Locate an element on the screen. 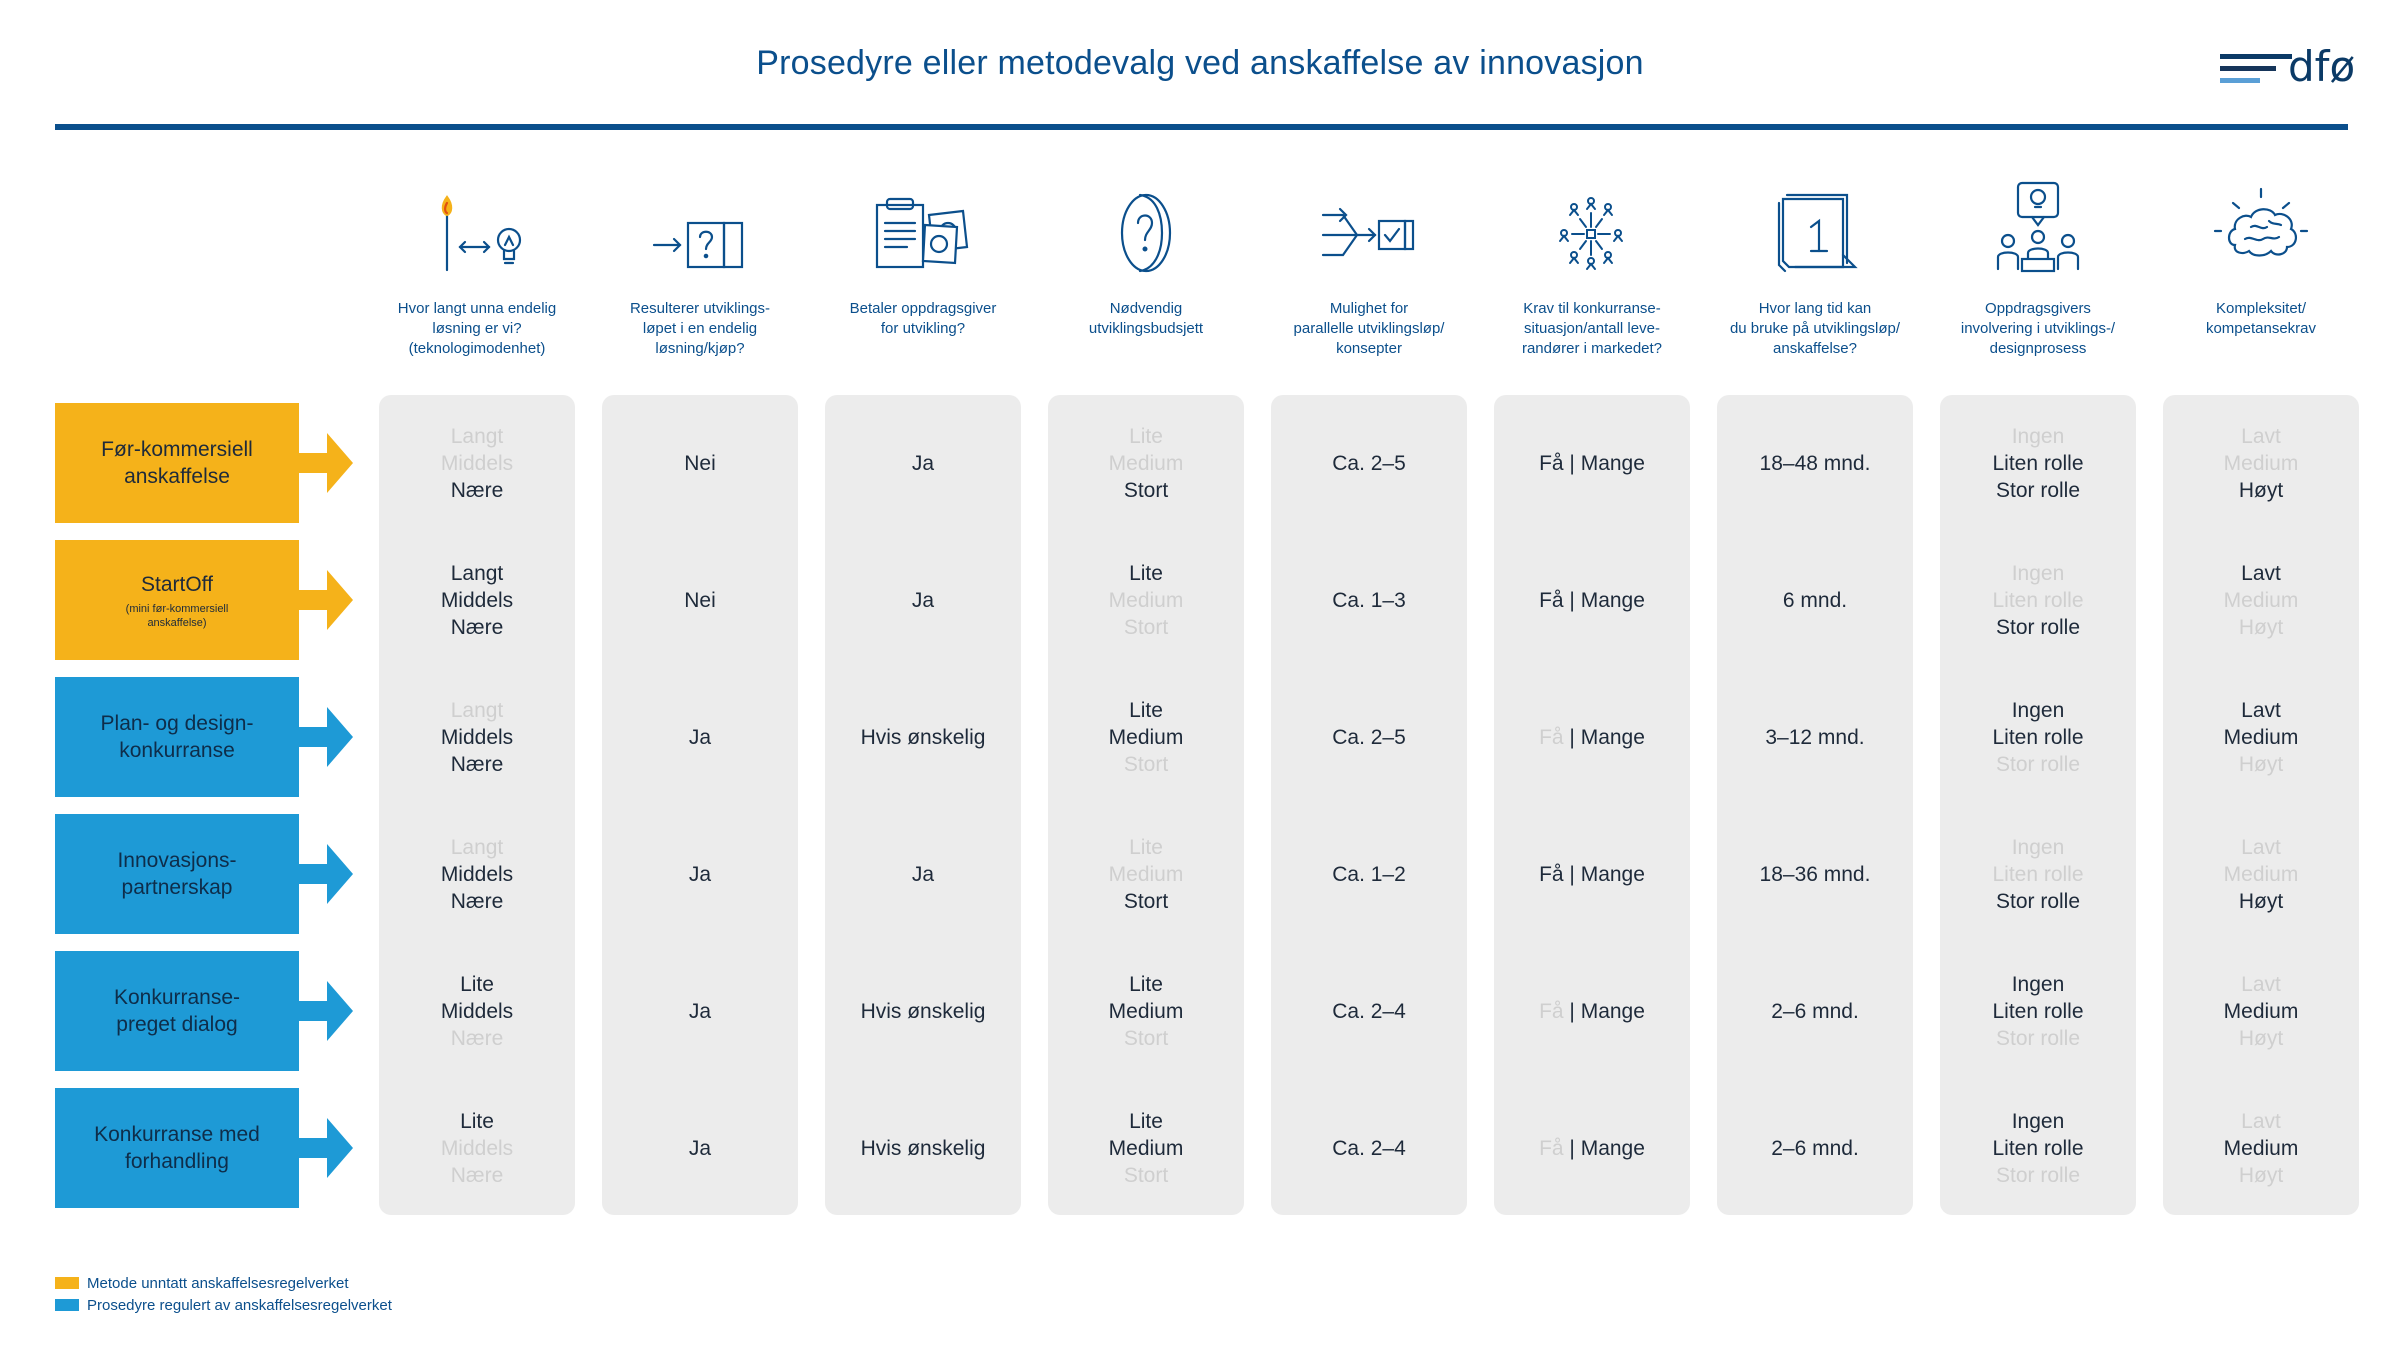  column-question: Nødvendig utviklingsbudsjett is located at coordinates (1146, 318).